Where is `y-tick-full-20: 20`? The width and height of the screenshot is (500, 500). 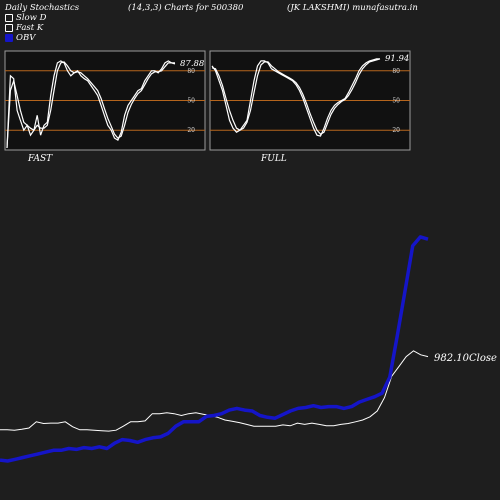 y-tick-full-20: 20 is located at coordinates (396, 130).